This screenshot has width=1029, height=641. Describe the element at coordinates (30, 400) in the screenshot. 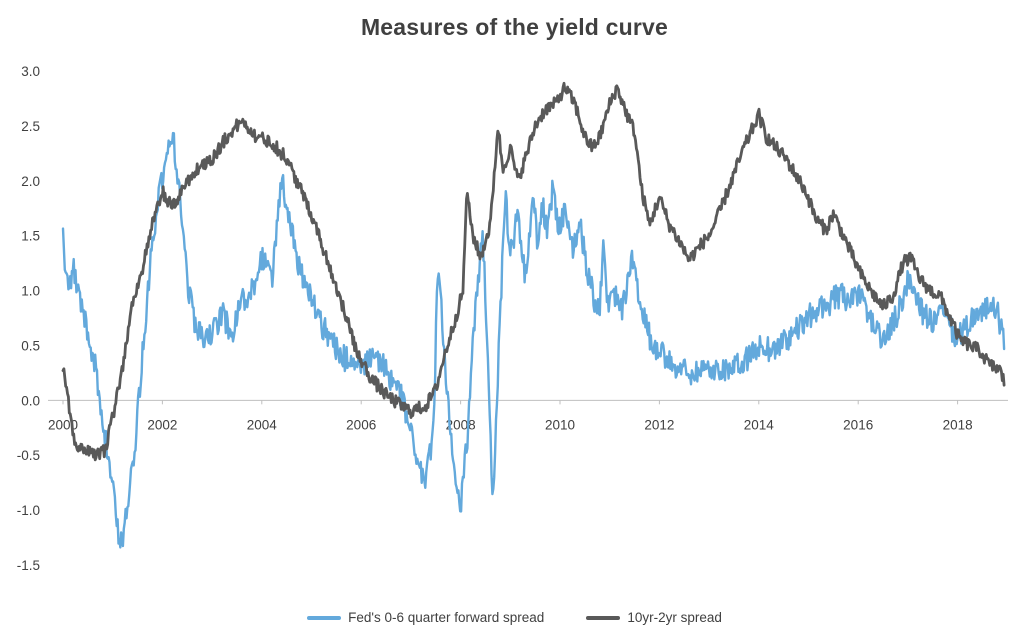

I see `y-tick-label: 0.0` at that location.